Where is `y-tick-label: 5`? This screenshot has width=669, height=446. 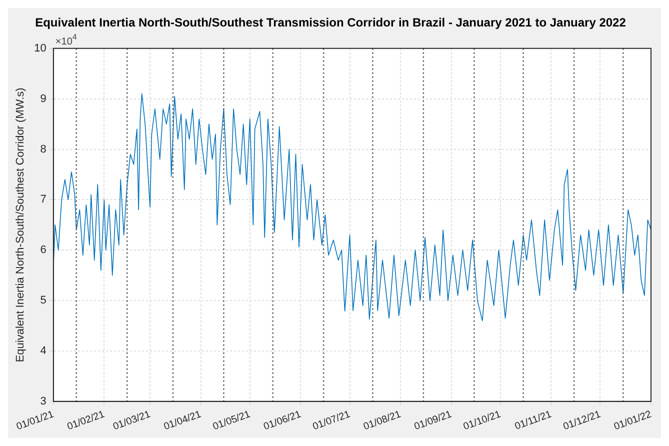 y-tick-label: 5 is located at coordinates (43, 300).